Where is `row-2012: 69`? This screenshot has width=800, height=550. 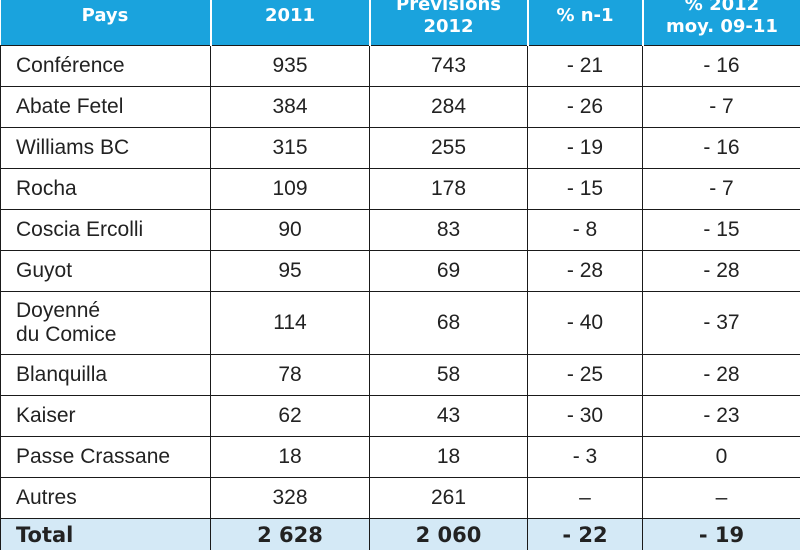 row-2012: 69 is located at coordinates (448, 271).